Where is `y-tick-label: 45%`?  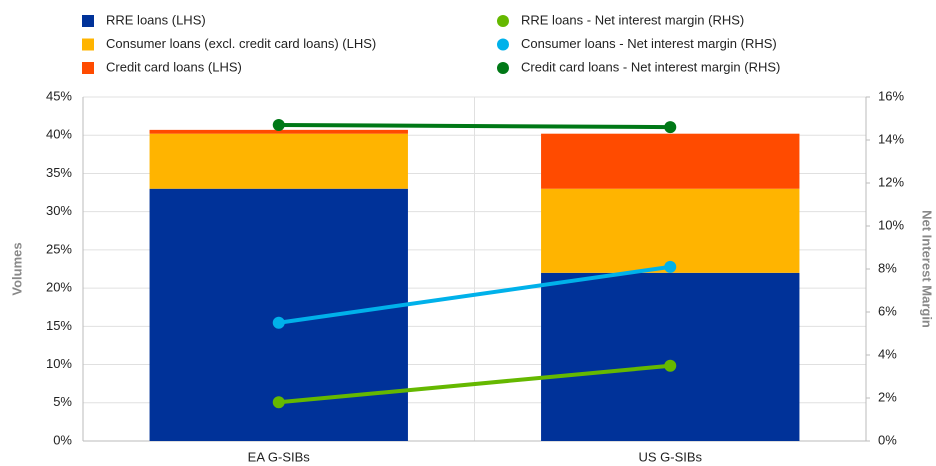
y-tick-label: 45% is located at coordinates (59, 95).